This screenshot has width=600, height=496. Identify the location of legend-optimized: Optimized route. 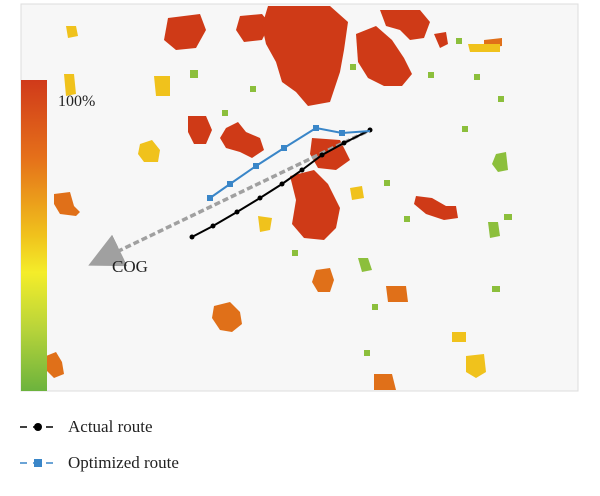
(116, 463).